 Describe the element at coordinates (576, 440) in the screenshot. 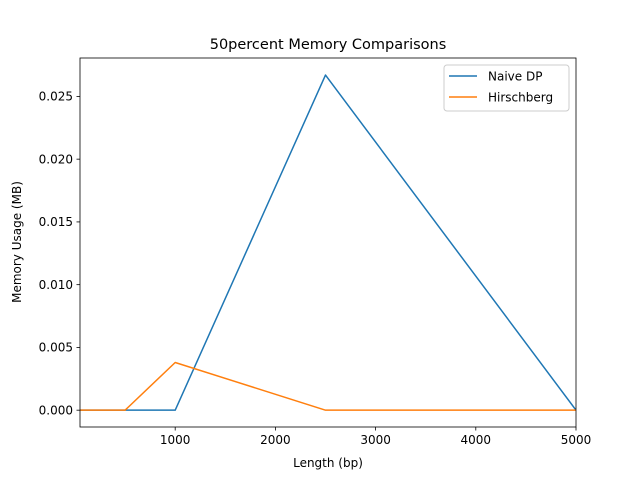

I see `x-tick-label: 5000` at that location.